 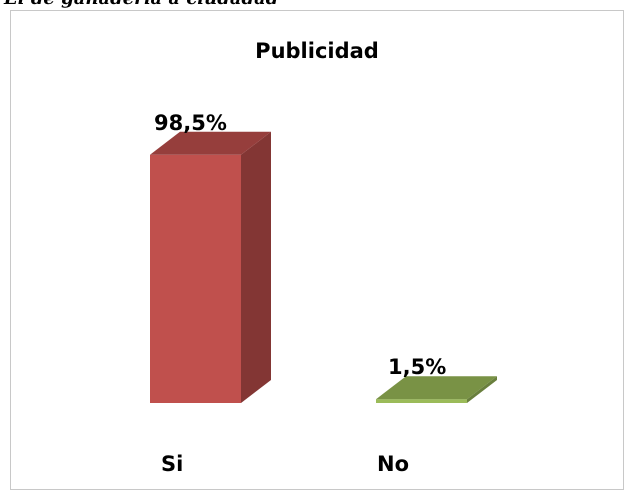 What do you see at coordinates (256, 267) in the screenshot?
I see `bar-si-side` at bounding box center [256, 267].